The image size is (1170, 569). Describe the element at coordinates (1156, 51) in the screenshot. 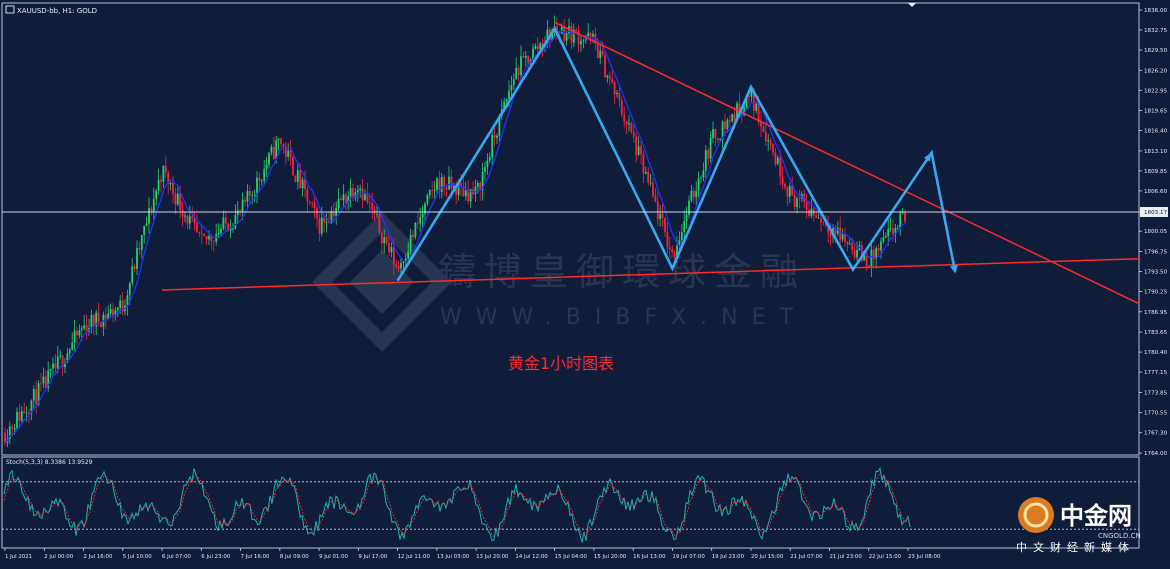

I see `price-tick-label: 1829.50` at that location.